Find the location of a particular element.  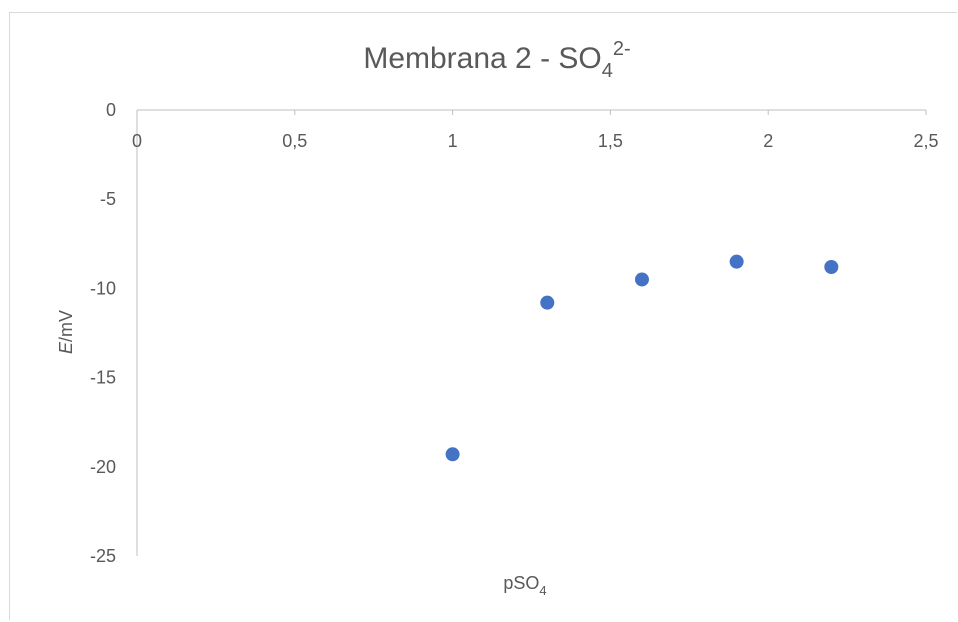

chart-title-superscript: 2- is located at coordinates (622, 49).